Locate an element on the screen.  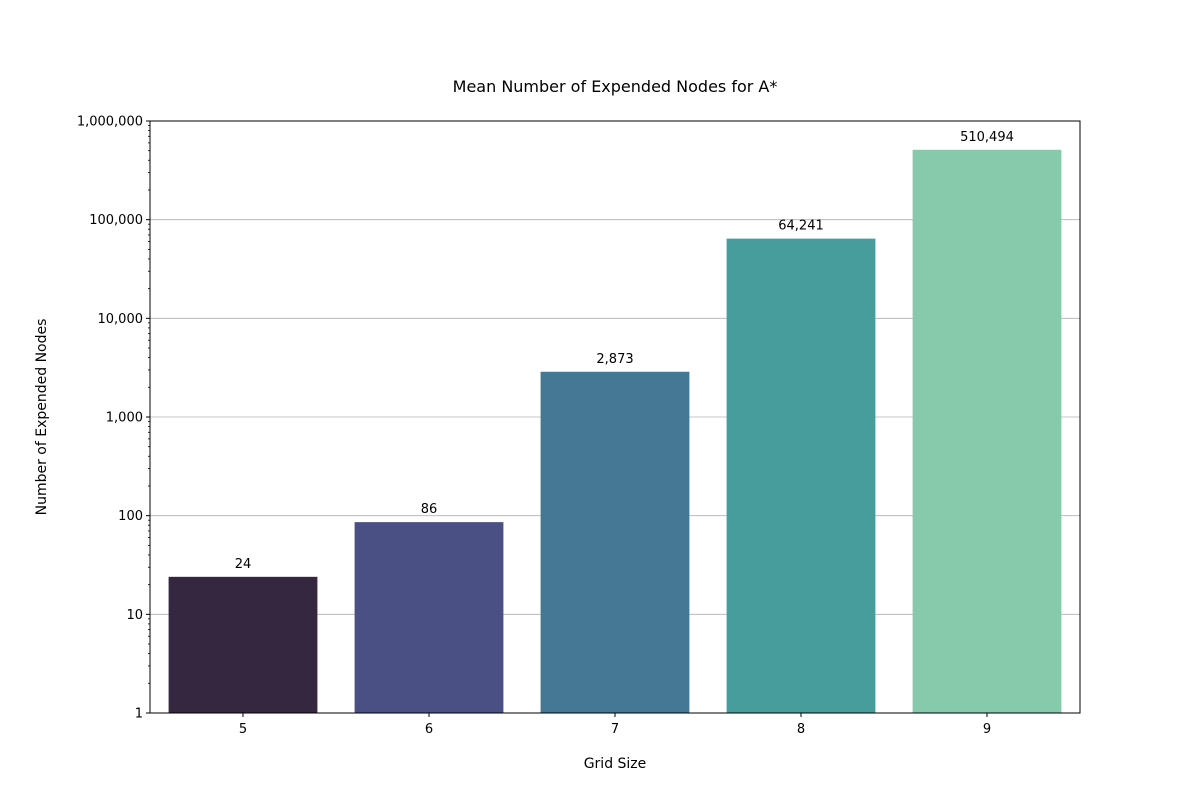
x-tick-label: 5 is located at coordinates (243, 729).